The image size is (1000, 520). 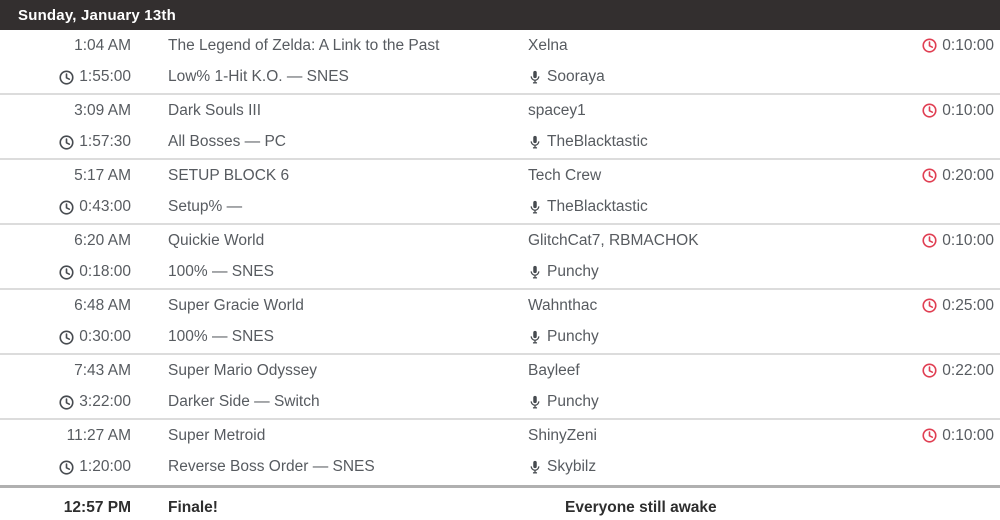 What do you see at coordinates (940, 371) in the screenshot?
I see `setup-estimate: 0:22:00` at bounding box center [940, 371].